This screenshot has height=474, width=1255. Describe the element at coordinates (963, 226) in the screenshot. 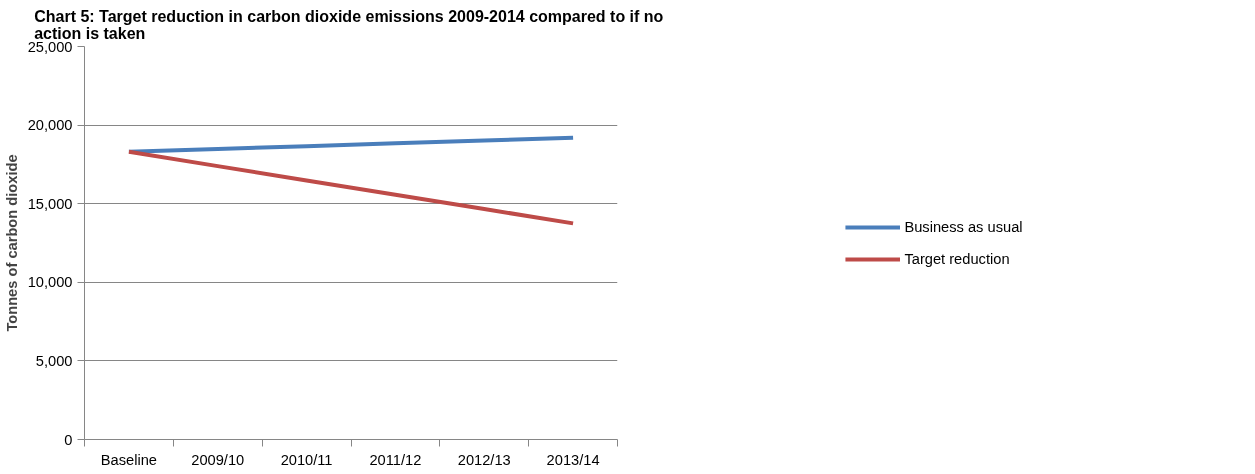

I see `legend-label: Business as usual` at that location.